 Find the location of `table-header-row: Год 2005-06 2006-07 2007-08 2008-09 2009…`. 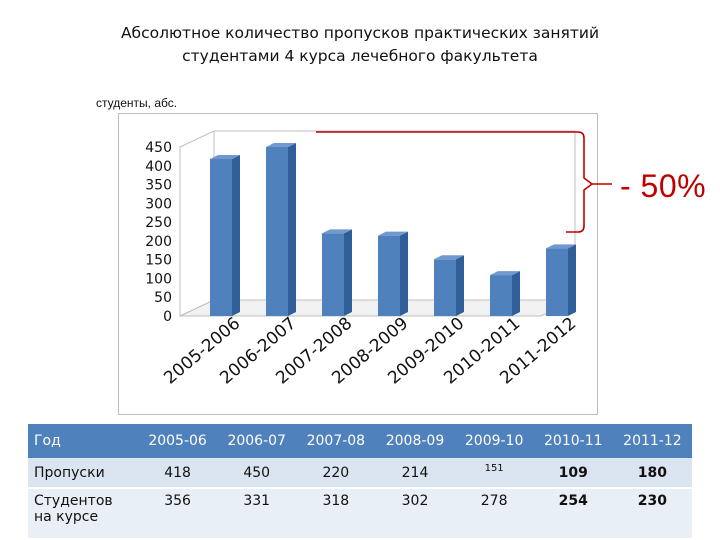

table-header-row: Год 2005-06 2006-07 2007-08 2008-09 2009… is located at coordinates (360, 441).